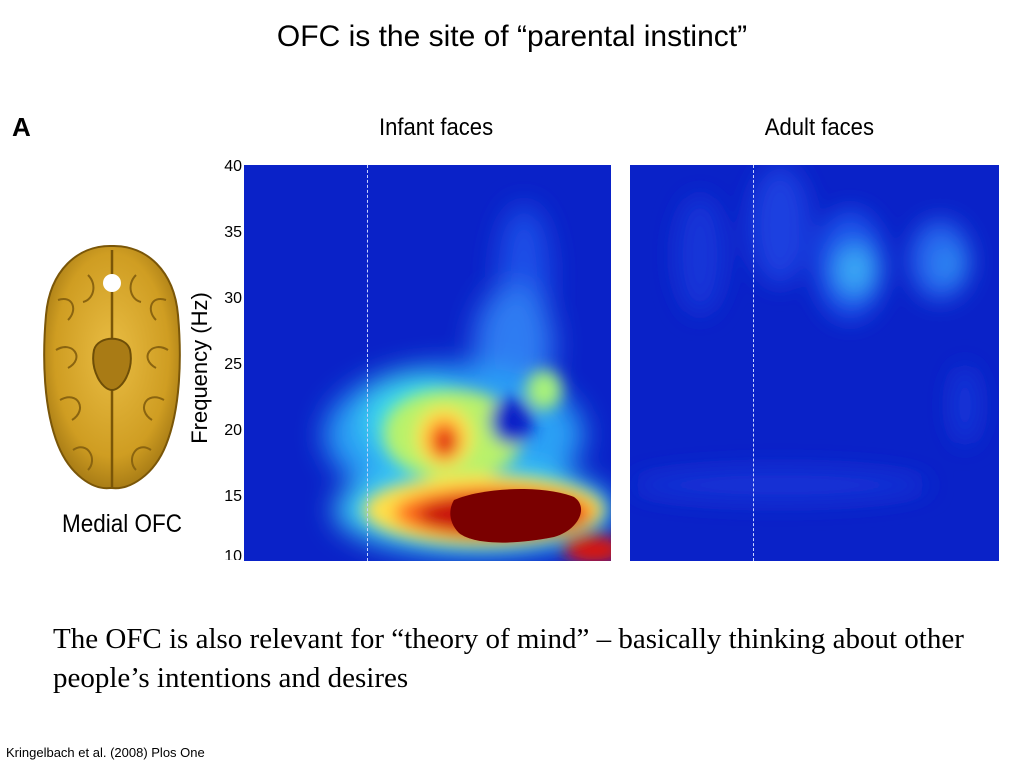  Describe the element at coordinates (122, 524) in the screenshot. I see `brain-region-label: Medial OFC` at that location.